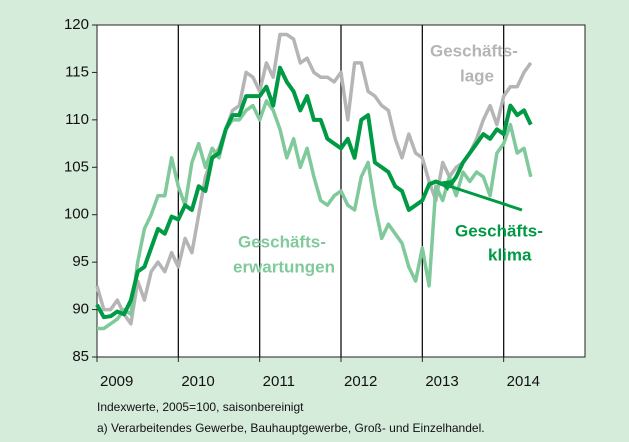 This screenshot has width=629, height=442. Describe the element at coordinates (484, 197) in the screenshot. I see `arrow` at that location.